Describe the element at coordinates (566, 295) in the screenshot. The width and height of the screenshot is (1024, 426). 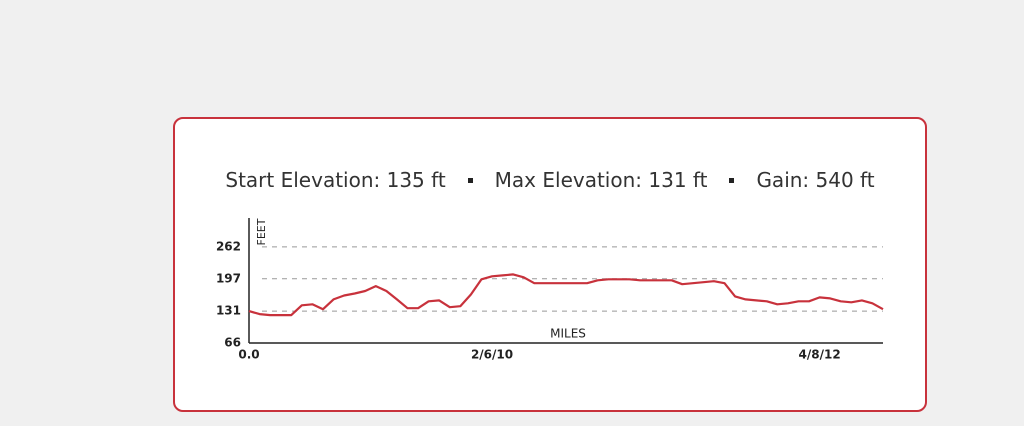
I see `elevation-line` at that location.